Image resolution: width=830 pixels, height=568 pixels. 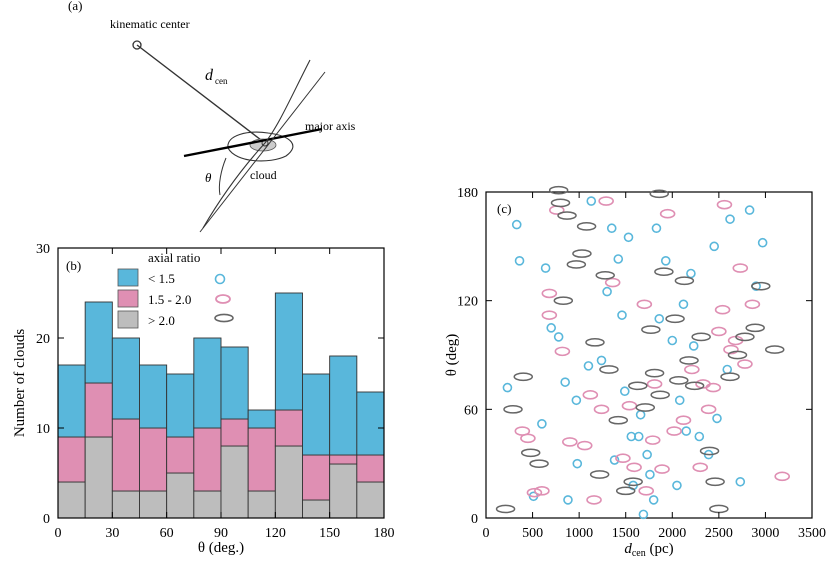 What do you see at coordinates (260, 146) in the screenshot?
I see `cloud-contour-outer` at bounding box center [260, 146].